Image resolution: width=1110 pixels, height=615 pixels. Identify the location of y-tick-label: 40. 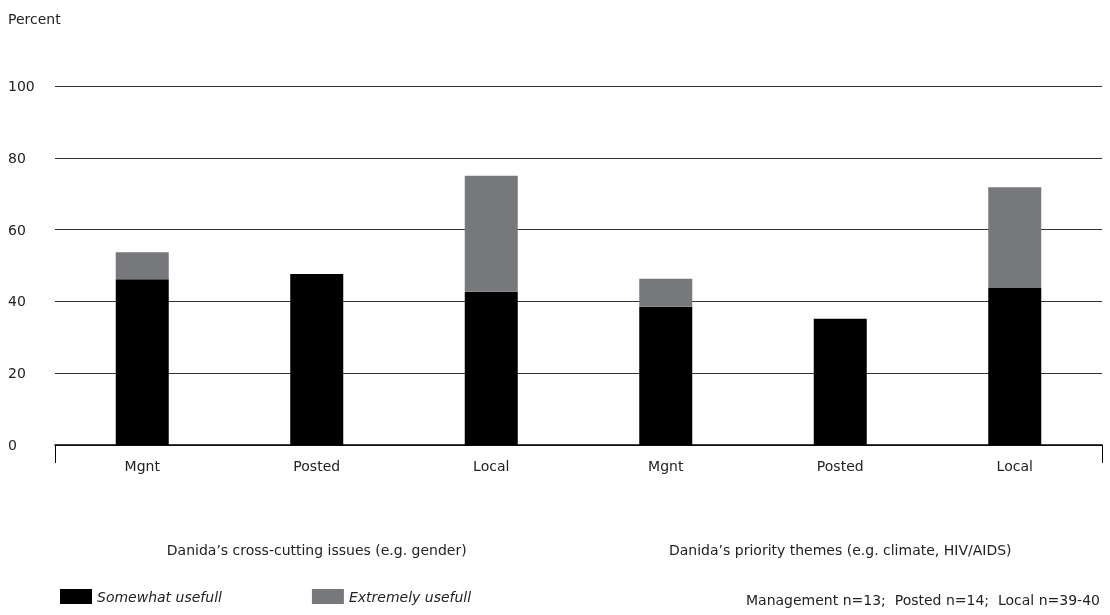
(17, 301).